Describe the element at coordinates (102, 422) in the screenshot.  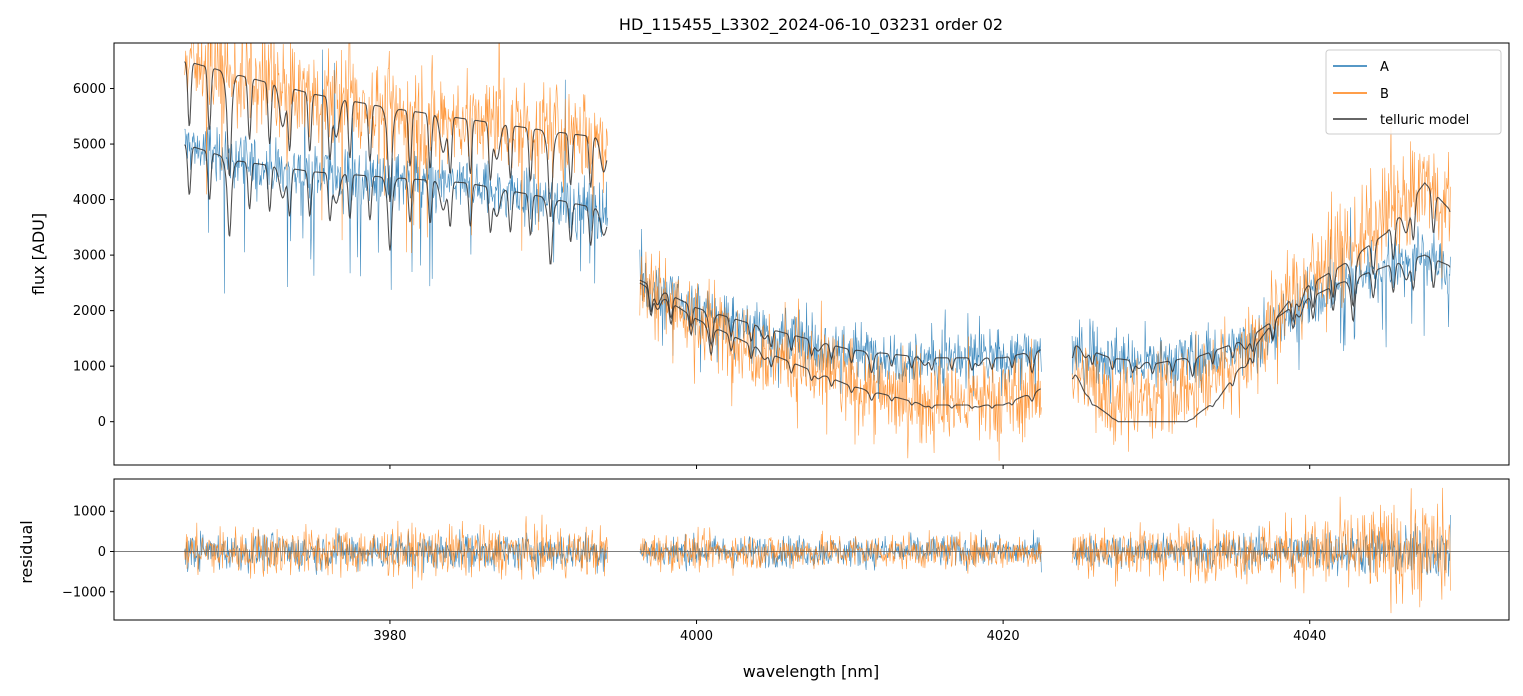
I see `top-y-tick-label: 0` at that location.